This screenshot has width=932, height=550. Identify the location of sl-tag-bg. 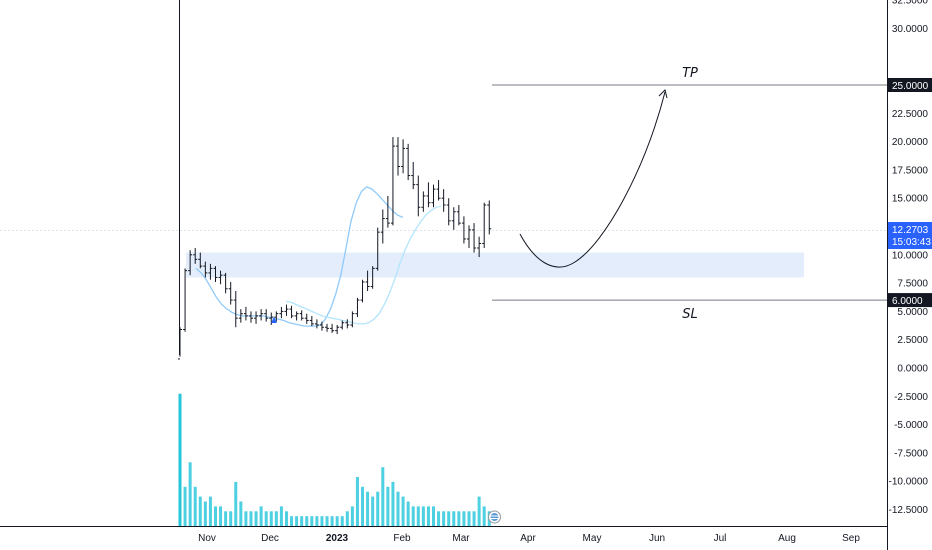
(910, 300).